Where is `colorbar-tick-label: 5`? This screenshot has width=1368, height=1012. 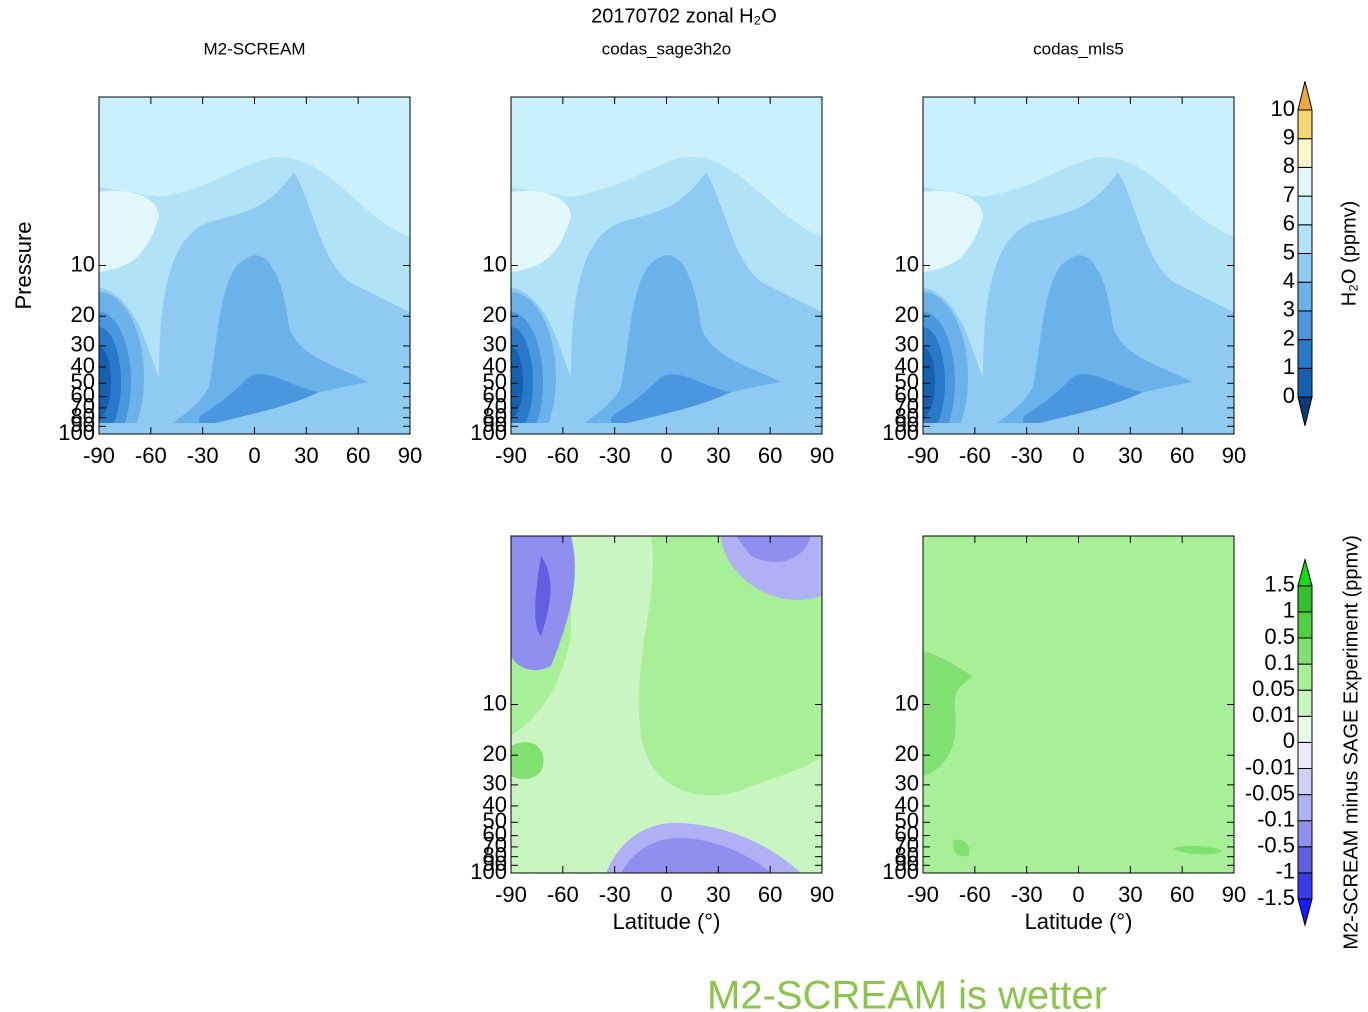 colorbar-tick-label: 5 is located at coordinates (1289, 251).